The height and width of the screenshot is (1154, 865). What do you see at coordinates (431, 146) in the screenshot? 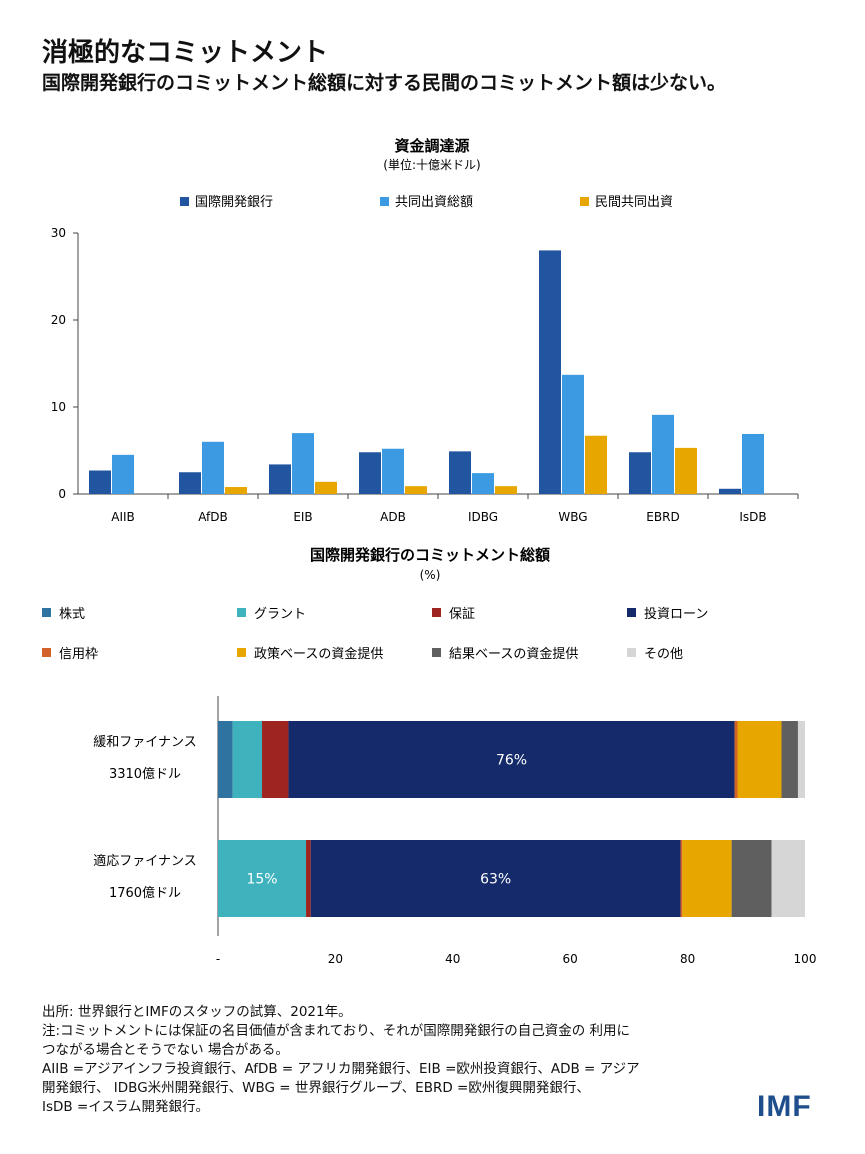
I see `chart1-title: 資金調達源` at bounding box center [431, 146].